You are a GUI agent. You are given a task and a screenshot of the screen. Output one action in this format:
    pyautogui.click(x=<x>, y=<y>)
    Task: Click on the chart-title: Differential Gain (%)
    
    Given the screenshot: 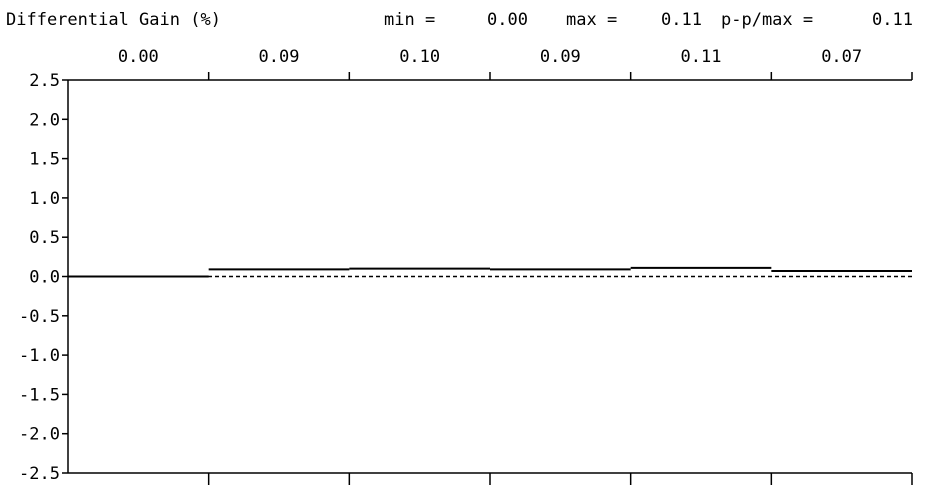 What is the action you would take?
    pyautogui.click(x=113, y=20)
    